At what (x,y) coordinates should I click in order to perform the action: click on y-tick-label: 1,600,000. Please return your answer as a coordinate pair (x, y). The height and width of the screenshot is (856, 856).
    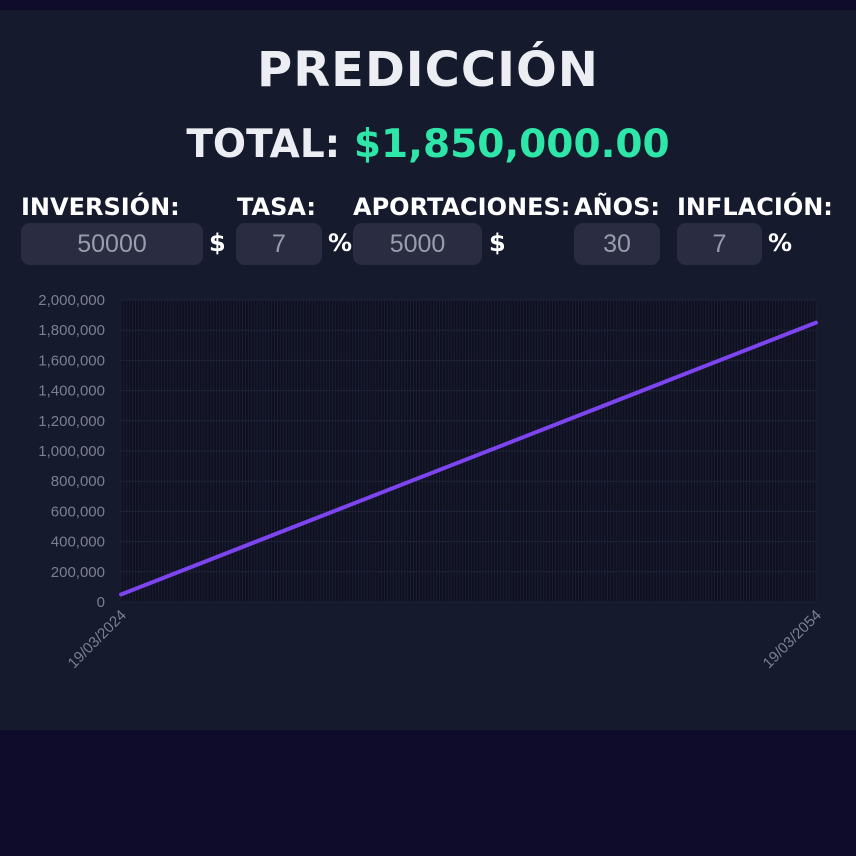
    Looking at the image, I should click on (71, 360).